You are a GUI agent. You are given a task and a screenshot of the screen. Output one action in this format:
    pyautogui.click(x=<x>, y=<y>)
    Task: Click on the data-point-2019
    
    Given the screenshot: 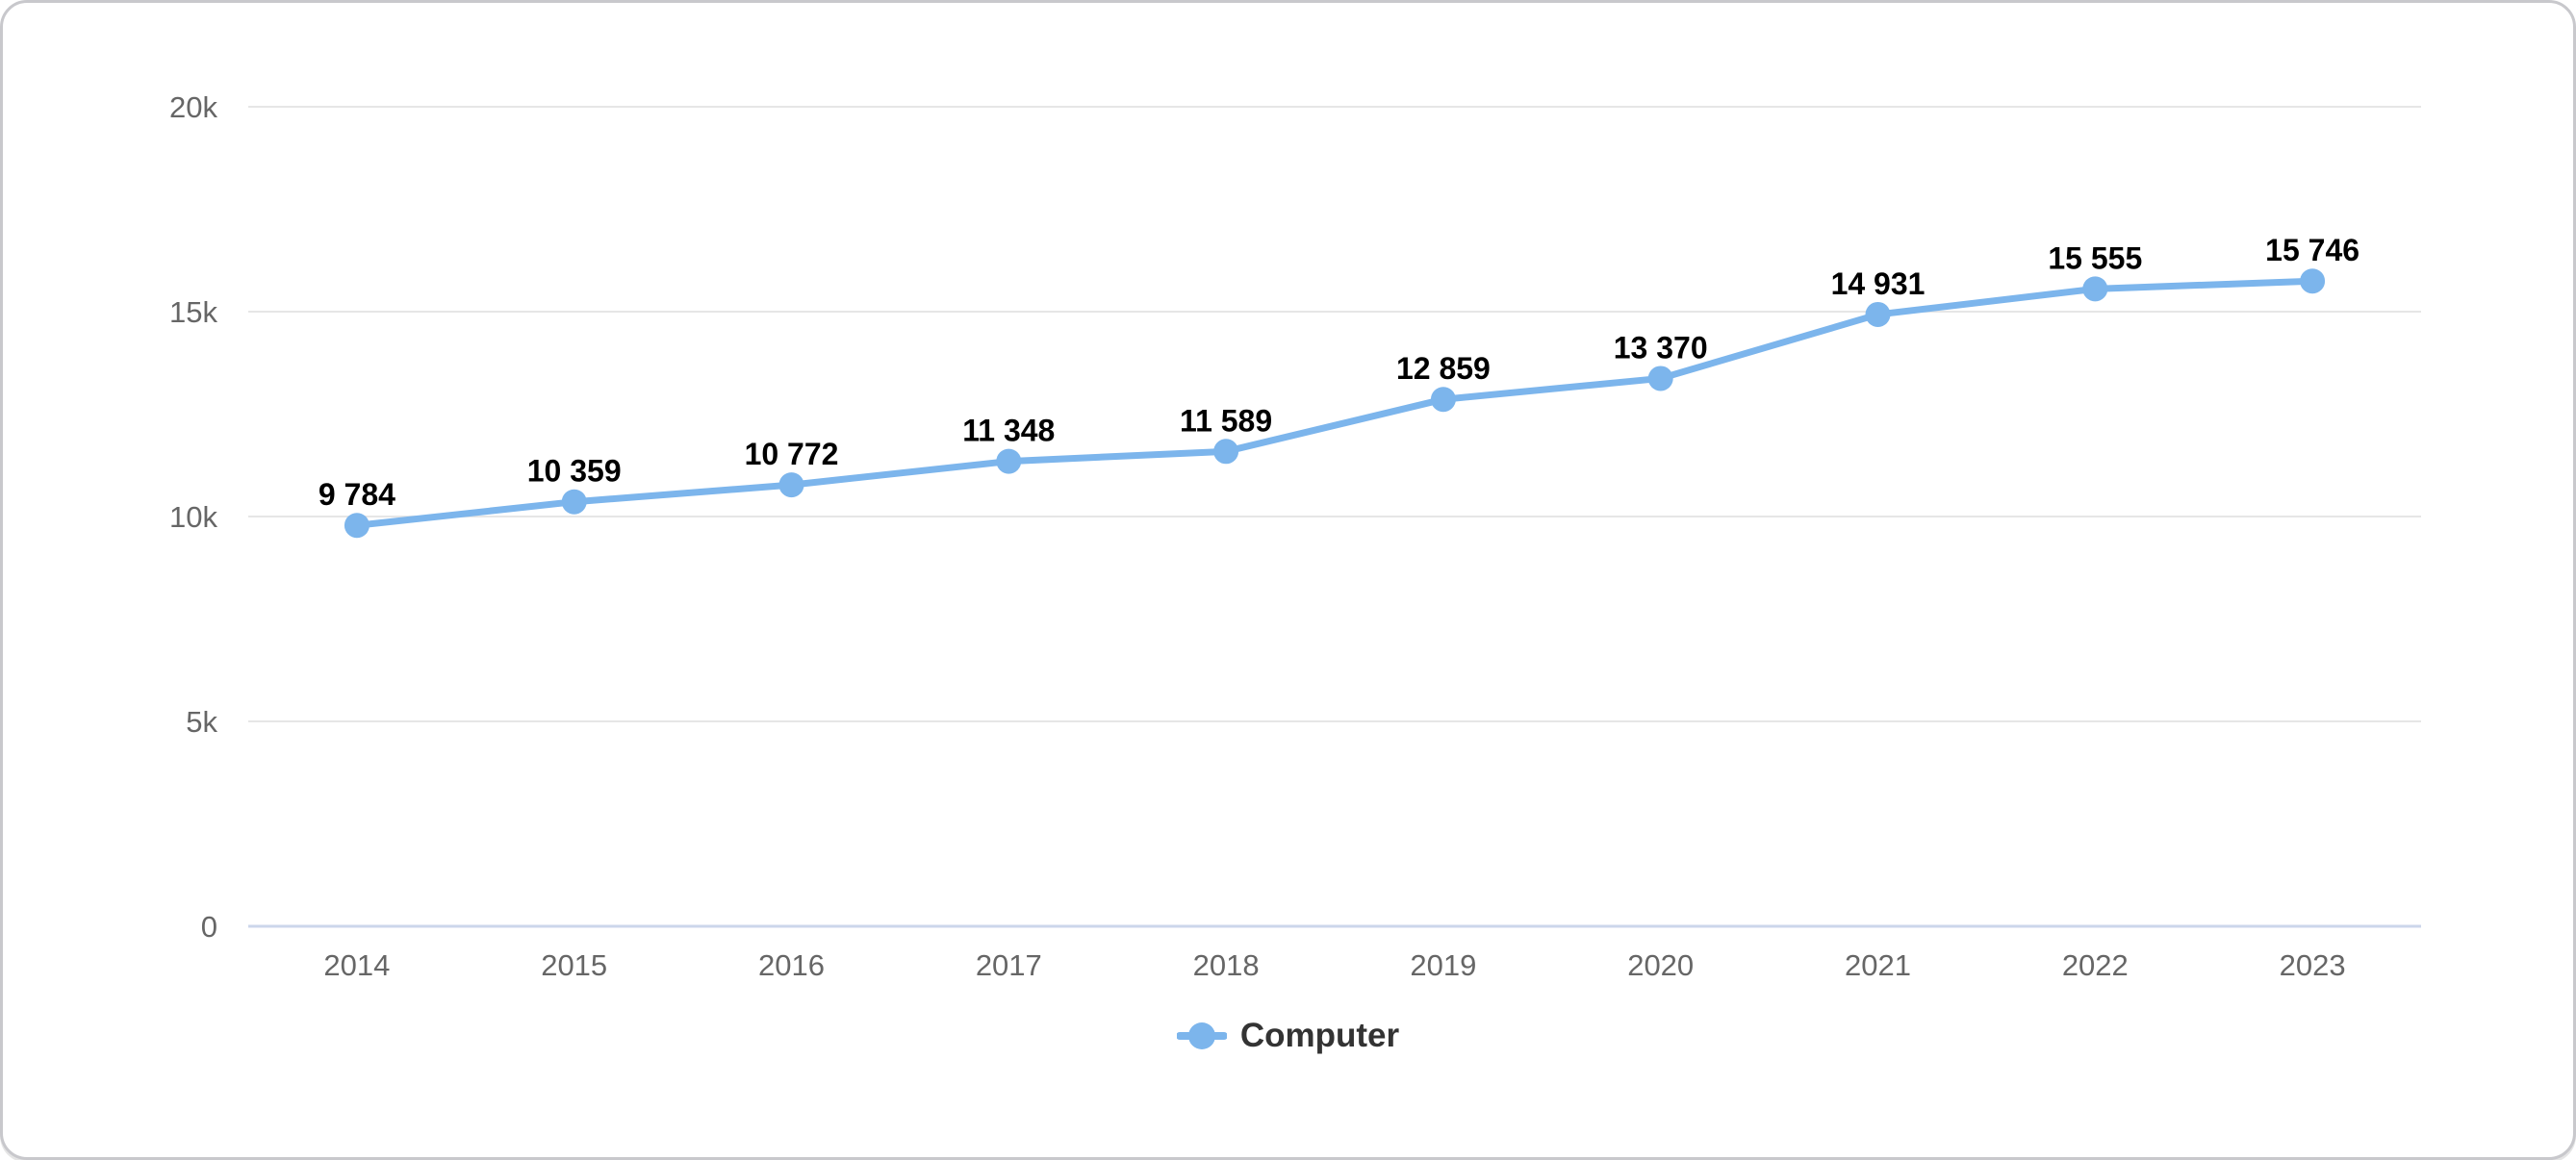 What is the action you would take?
    pyautogui.click(x=1443, y=400)
    